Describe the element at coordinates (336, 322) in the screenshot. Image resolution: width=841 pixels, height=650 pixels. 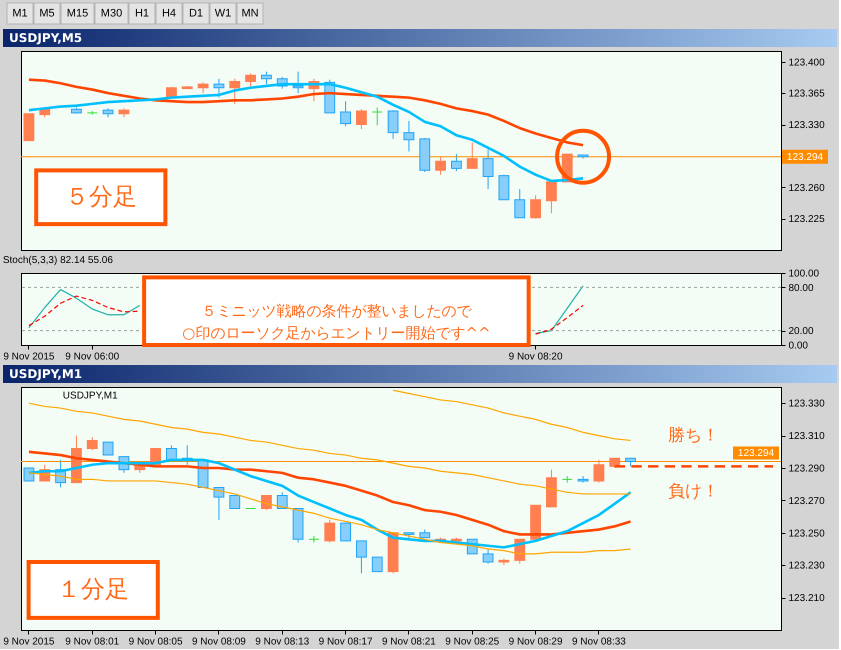
I see `annotation: ５ミニッツ戦略の条件が整いましたので ○印のローソク足からエントリー開始です^^` at that location.